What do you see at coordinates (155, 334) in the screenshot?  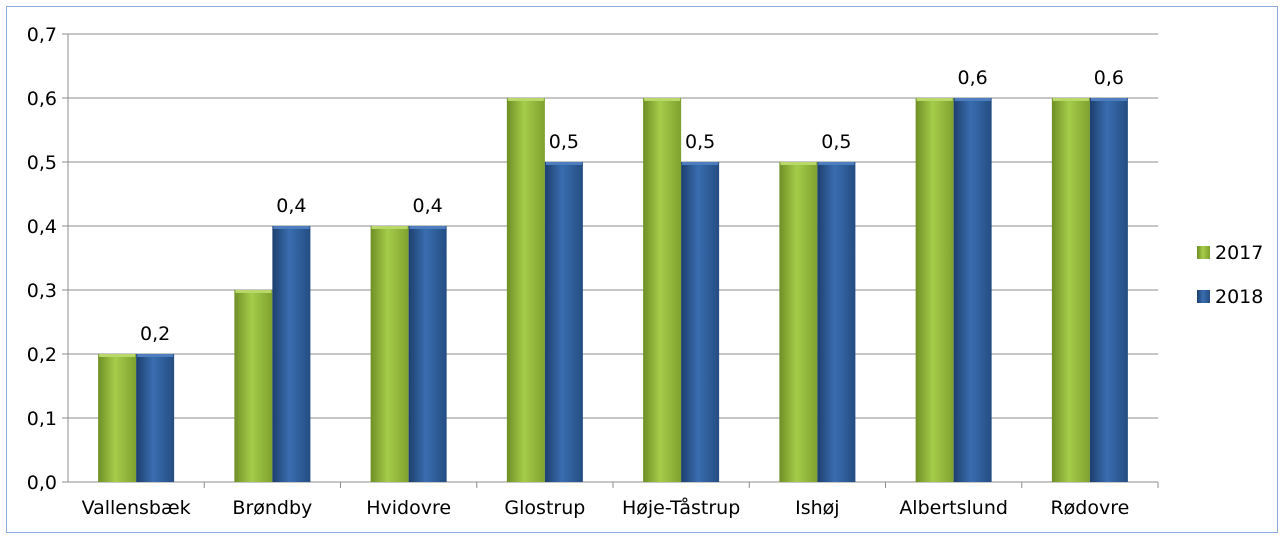 I see `data-label: 0,2` at bounding box center [155, 334].